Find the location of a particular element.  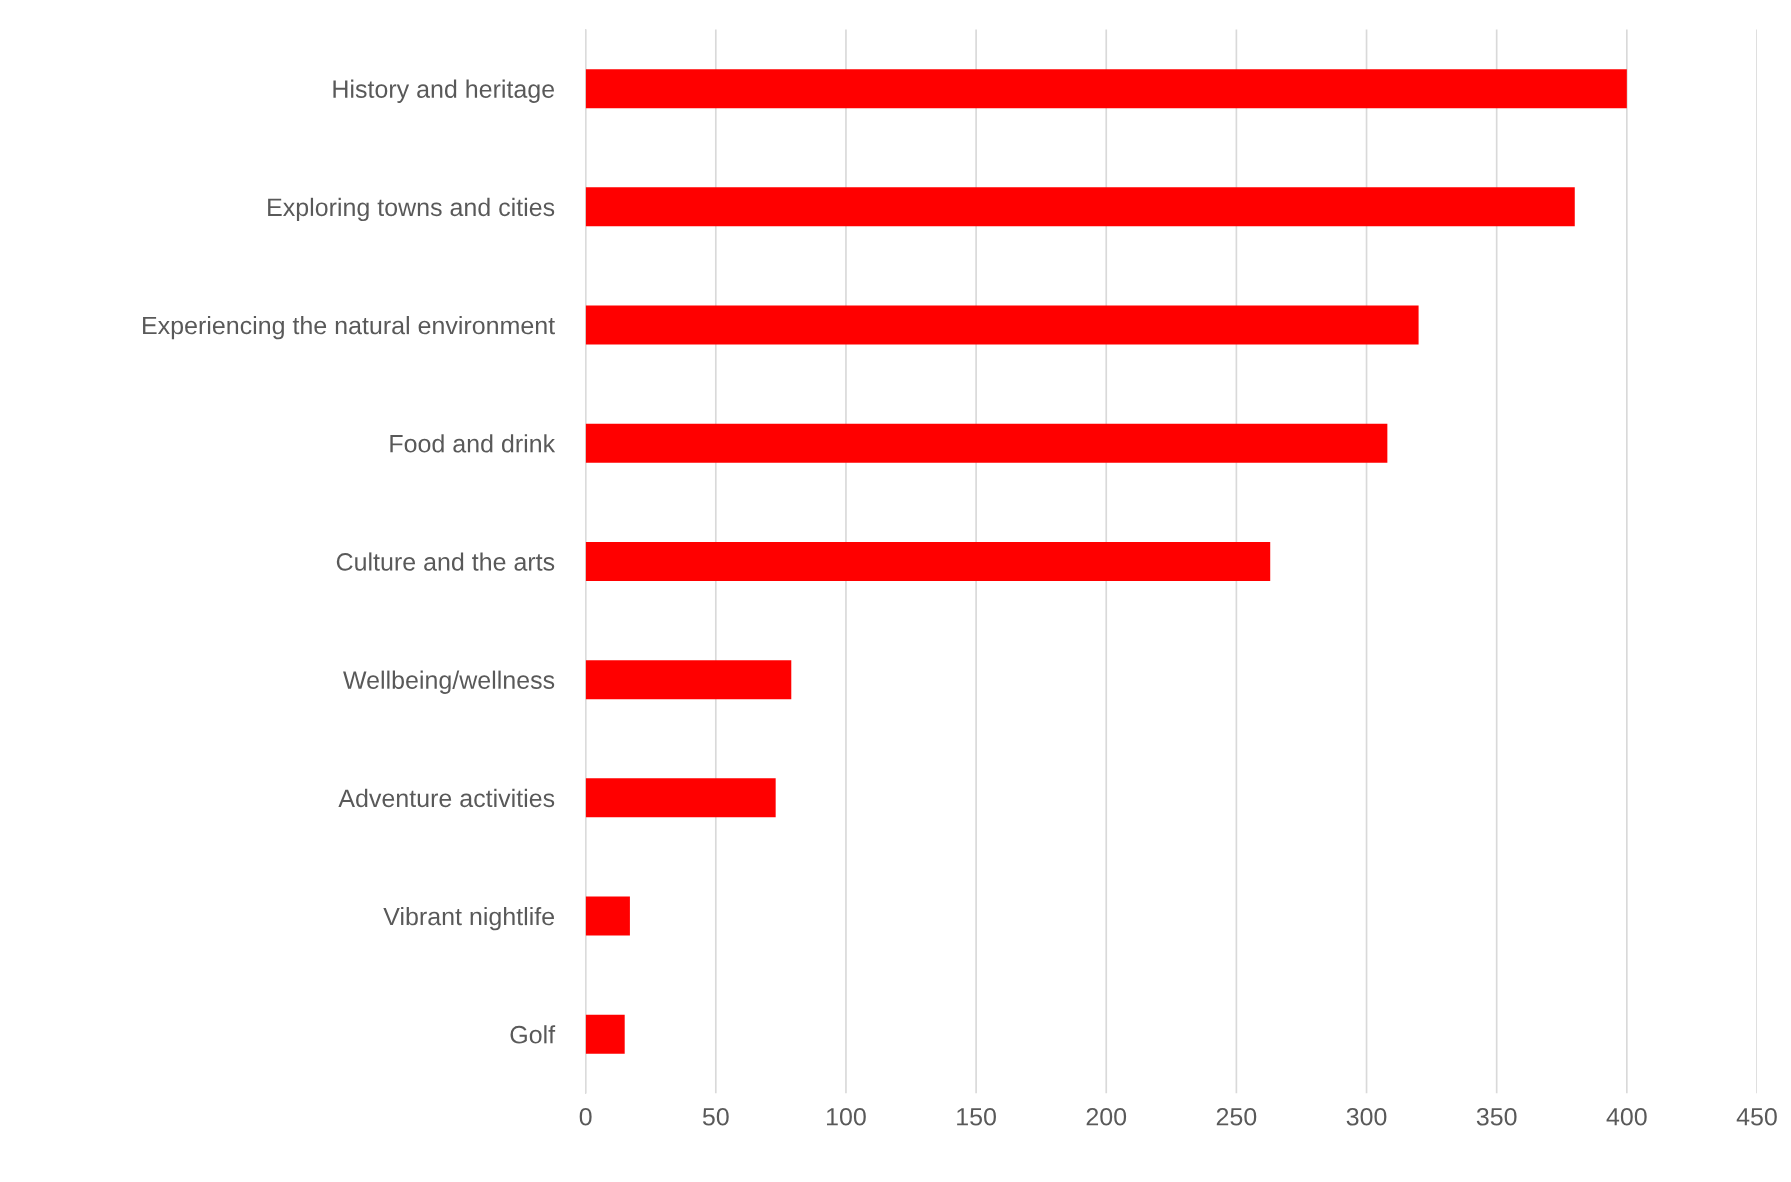

y-tick-label: Food and drink is located at coordinates (473, 443).